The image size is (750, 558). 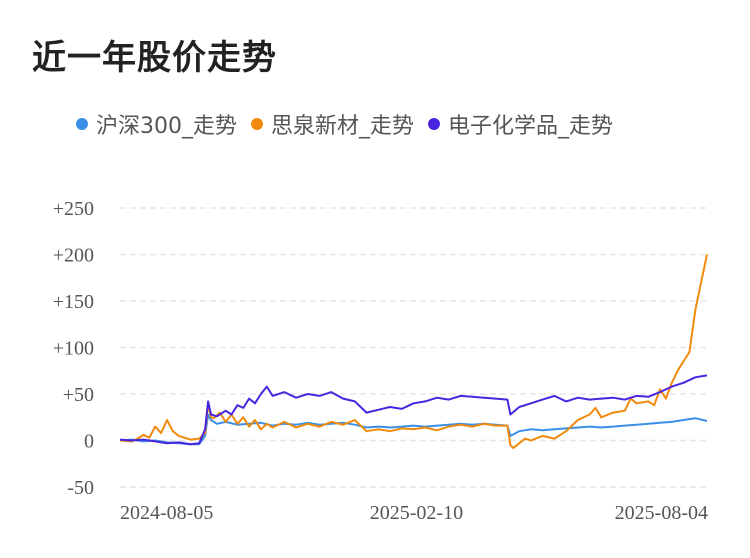 I want to click on legend-label-hs300: 沪深300_走势, so click(x=166, y=126).